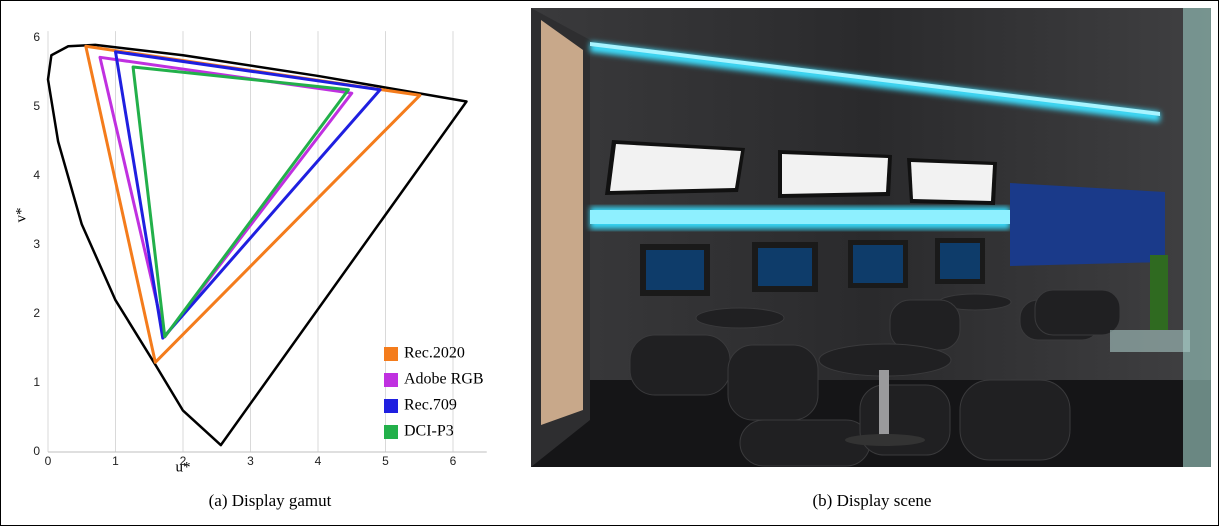 Image resolution: width=1219 pixels, height=531 pixels. I want to click on x-tick-label: 2, so click(183, 461).